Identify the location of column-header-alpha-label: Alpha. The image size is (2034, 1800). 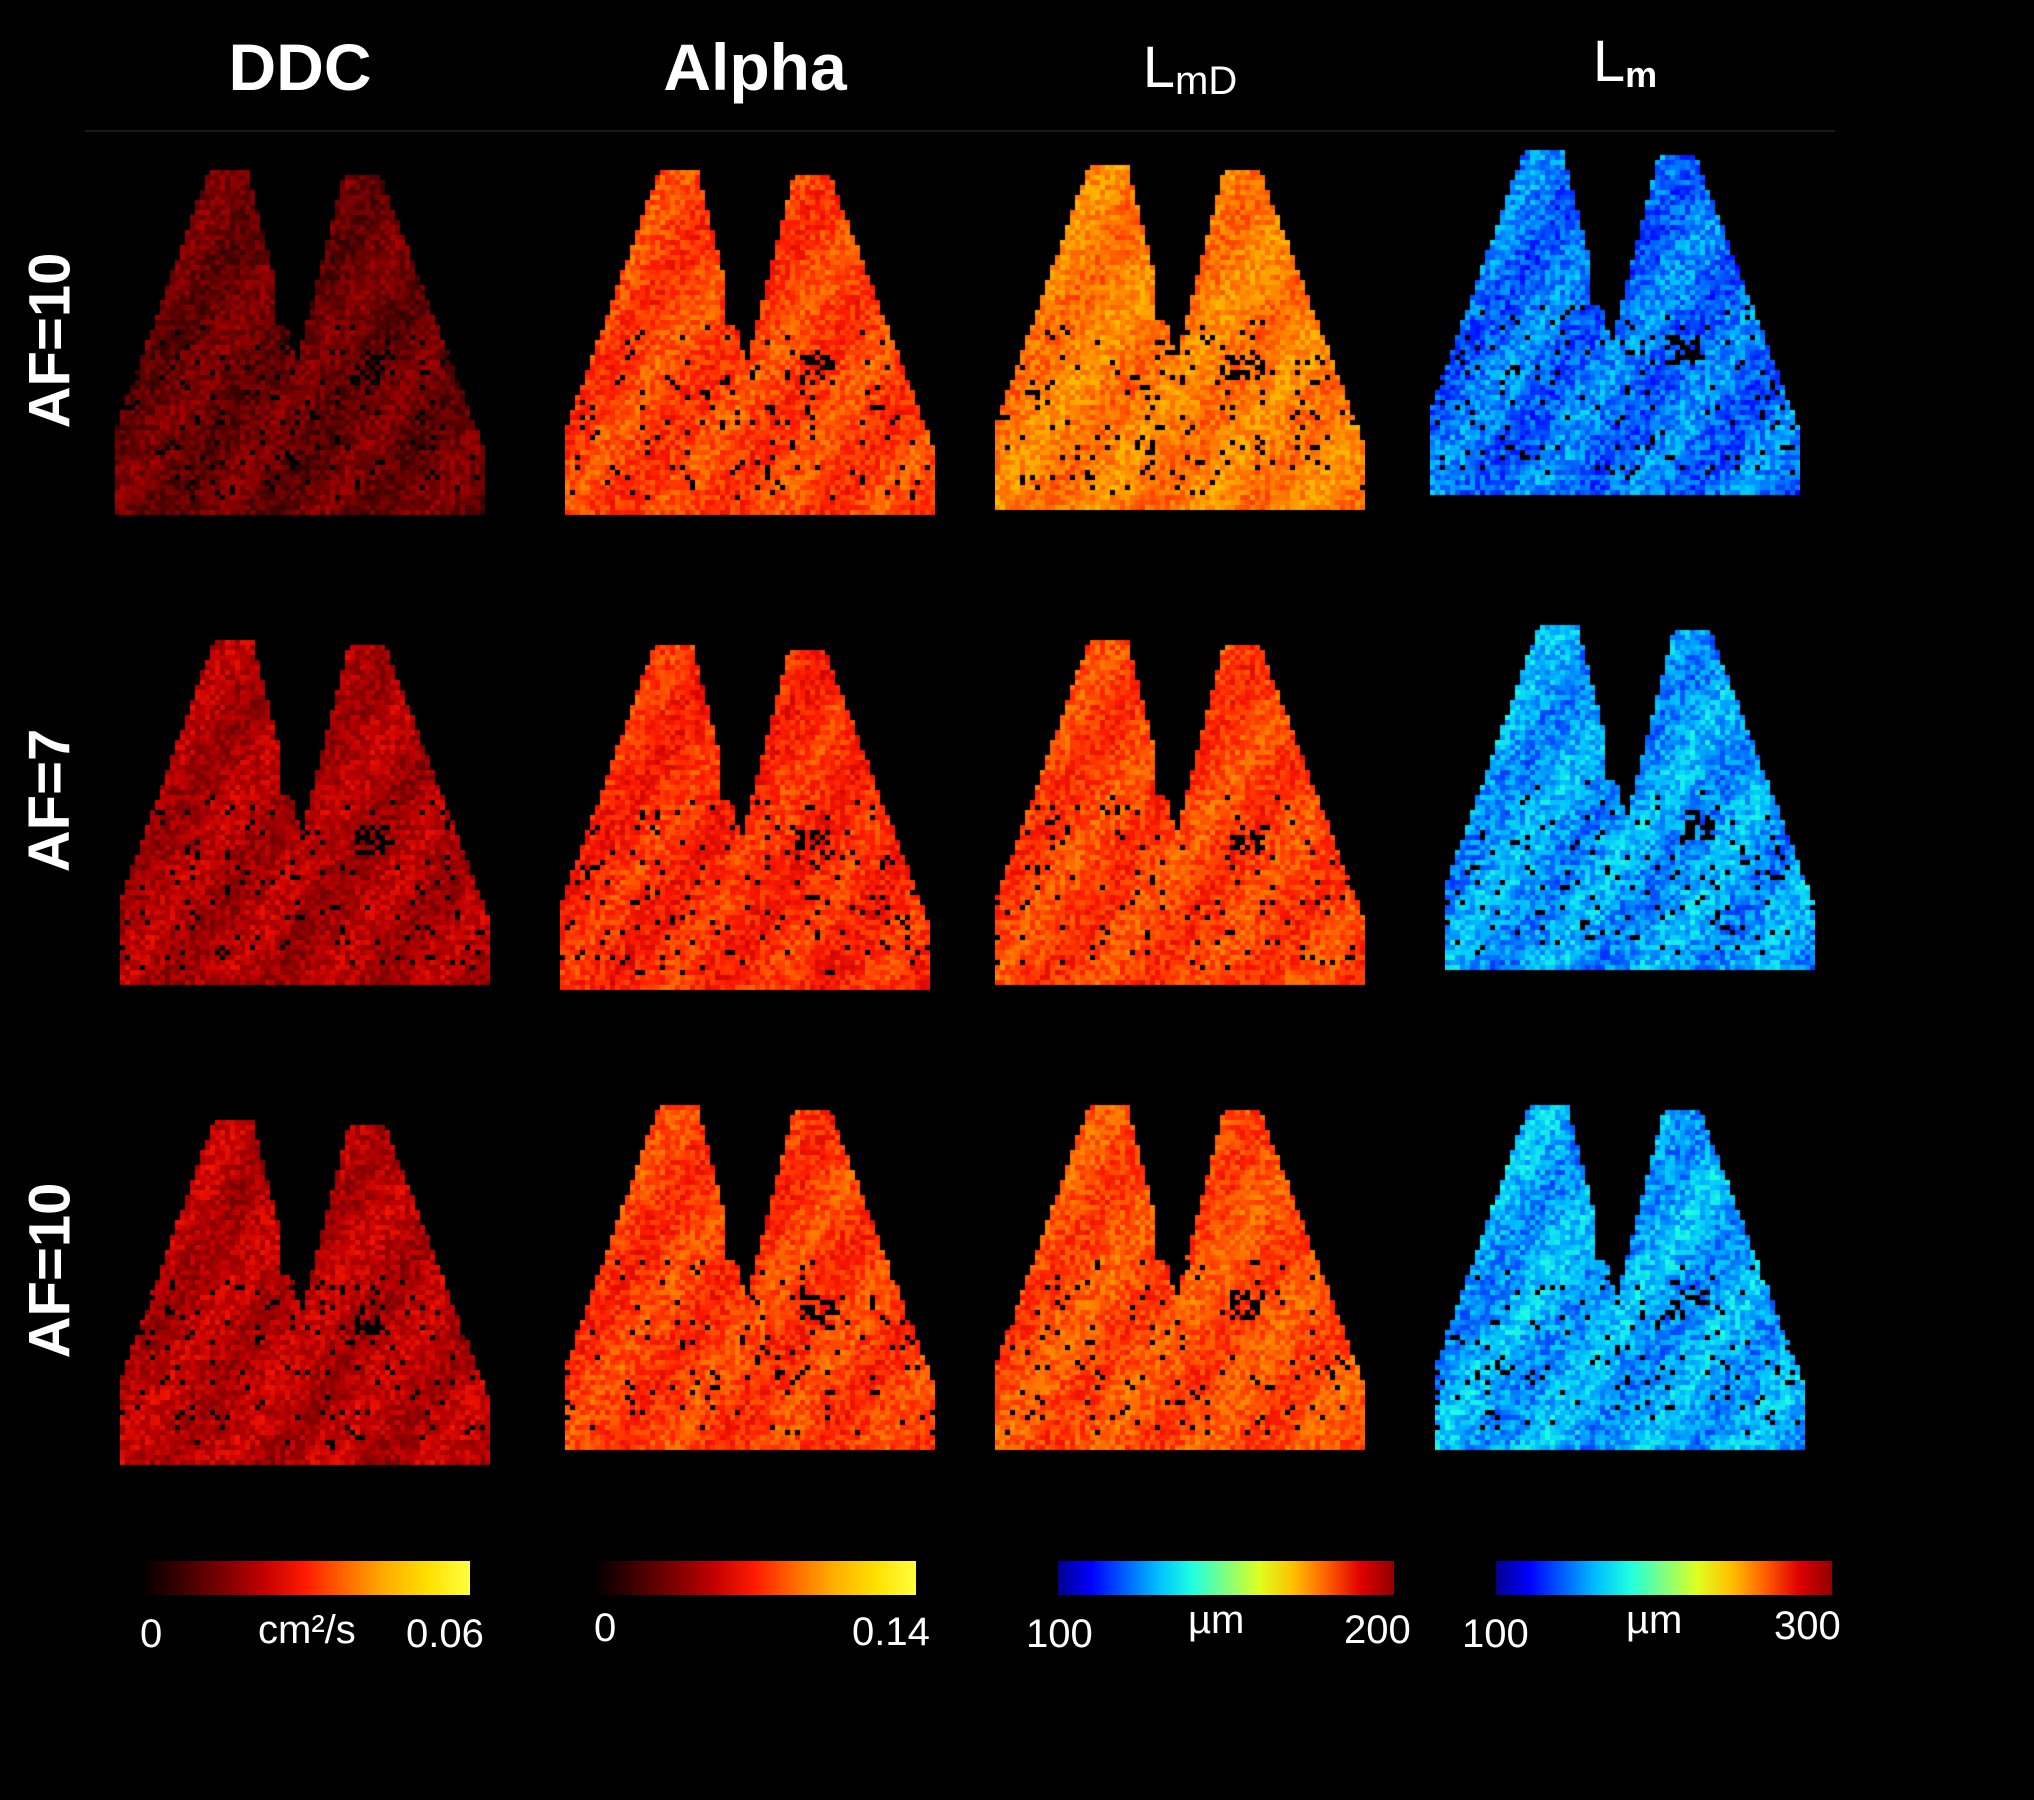
(755, 67).